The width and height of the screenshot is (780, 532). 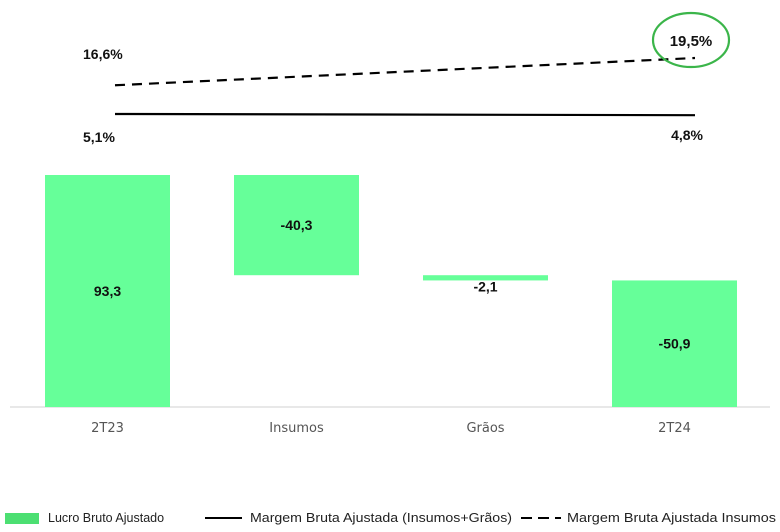 I want to click on bar-2t23, so click(x=107, y=291).